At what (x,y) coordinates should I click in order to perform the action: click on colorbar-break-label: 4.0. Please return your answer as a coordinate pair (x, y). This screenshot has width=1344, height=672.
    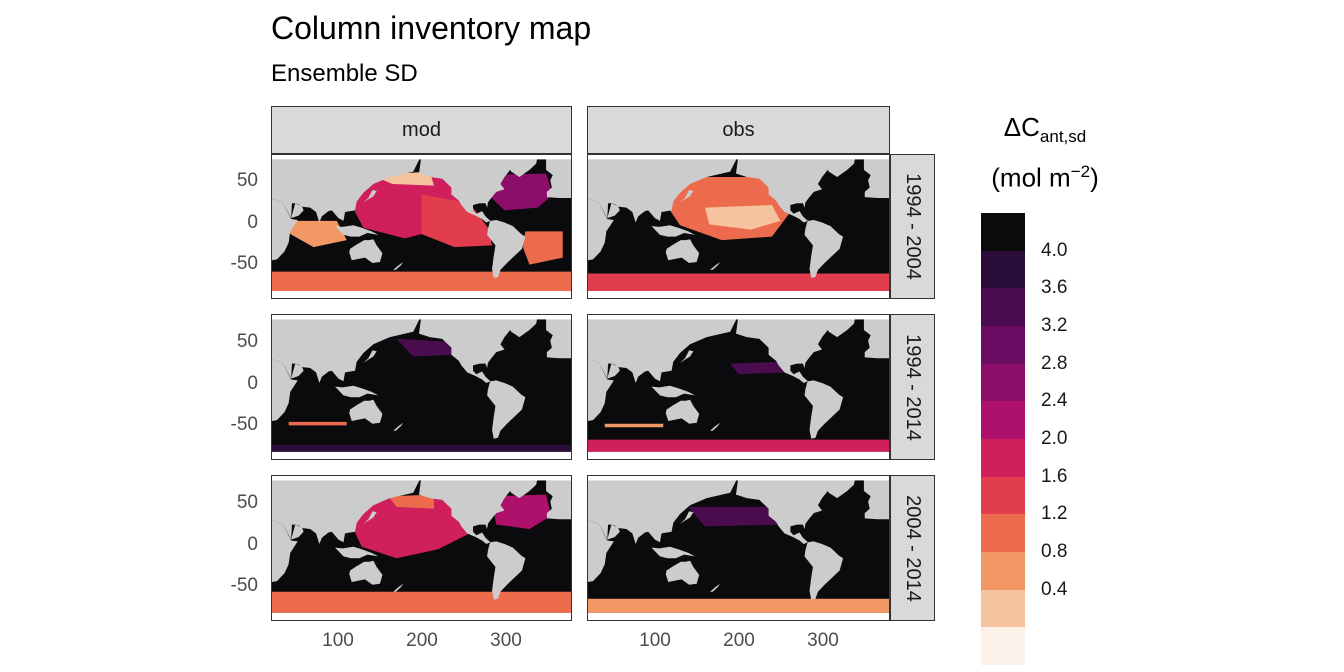
    Looking at the image, I should click on (1054, 250).